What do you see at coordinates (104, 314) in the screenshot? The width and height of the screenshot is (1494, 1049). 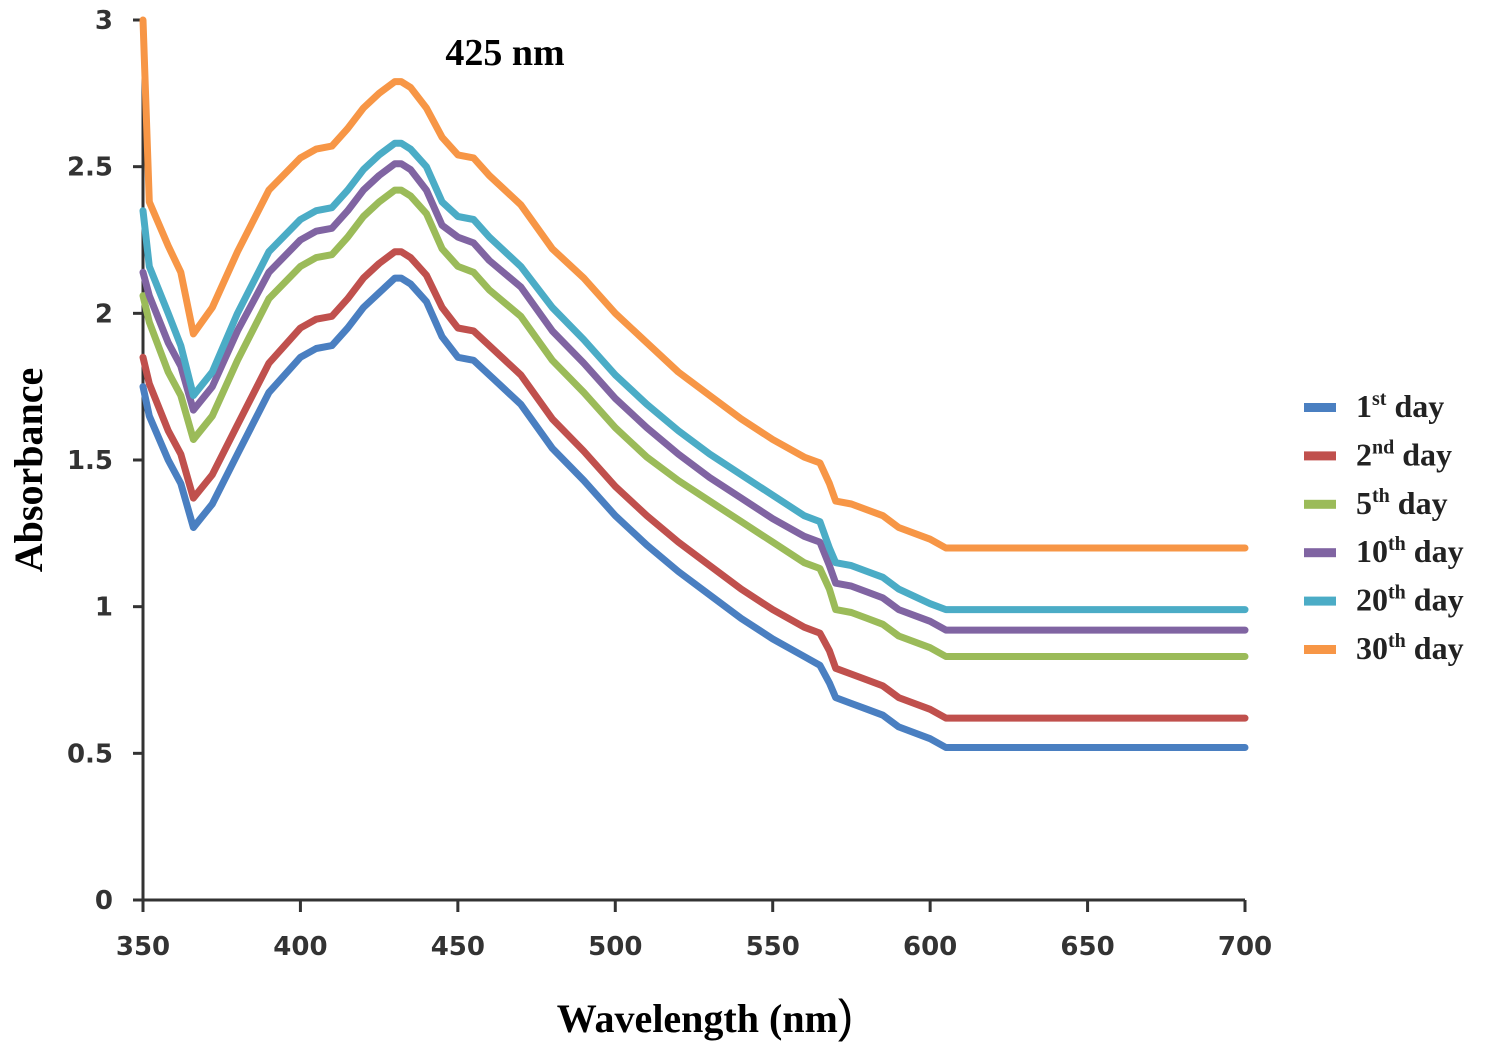 I see `y-tick-label: 2` at bounding box center [104, 314].